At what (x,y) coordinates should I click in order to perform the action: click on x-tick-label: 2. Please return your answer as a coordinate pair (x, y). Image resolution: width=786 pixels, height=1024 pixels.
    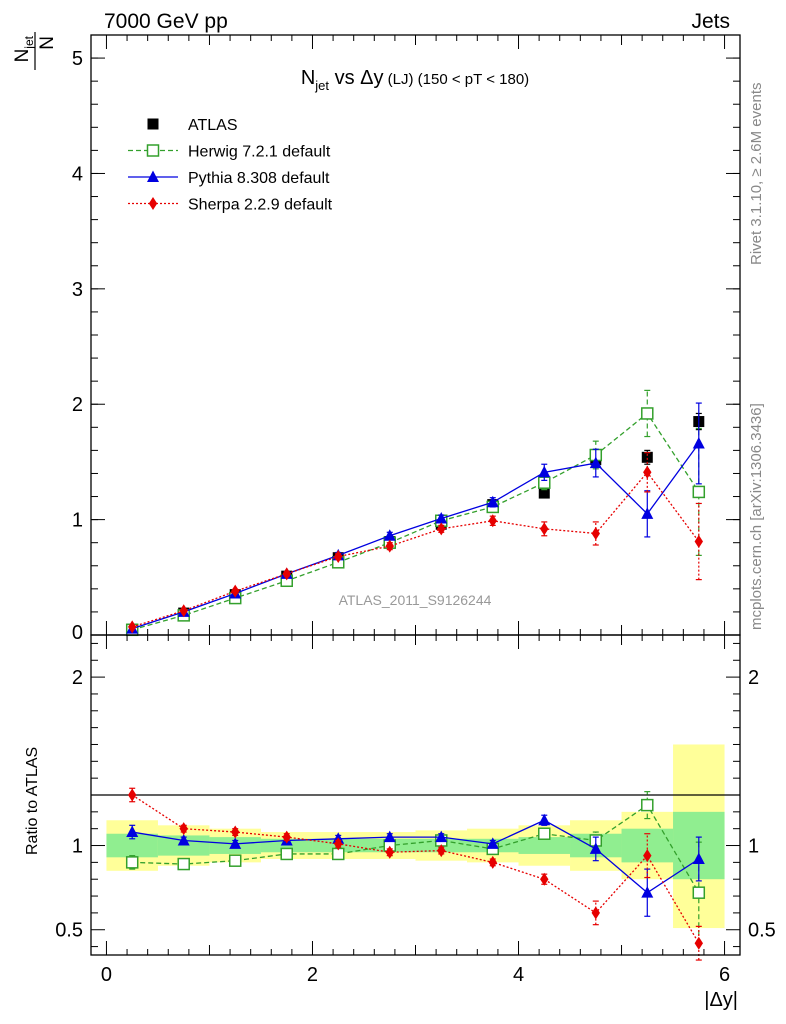
    Looking at the image, I should click on (312, 975).